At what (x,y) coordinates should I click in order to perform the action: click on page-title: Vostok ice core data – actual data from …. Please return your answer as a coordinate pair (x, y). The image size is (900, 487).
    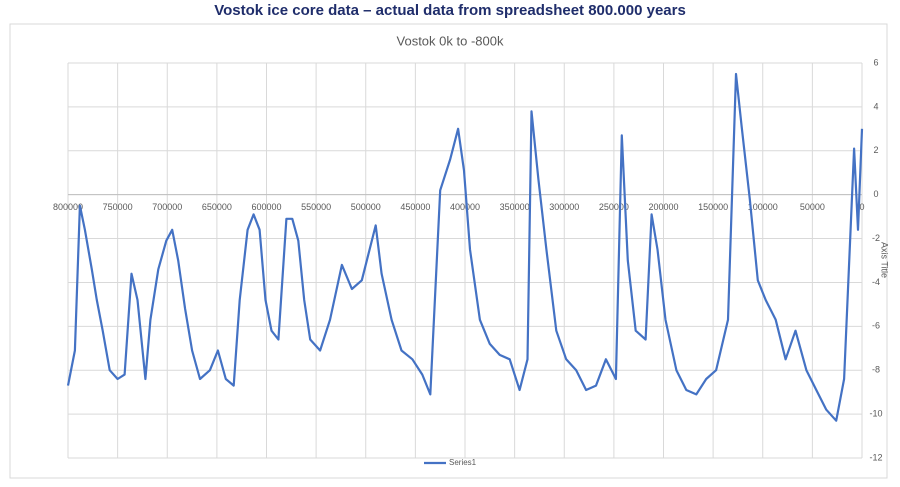
    Looking at the image, I should click on (450, 10).